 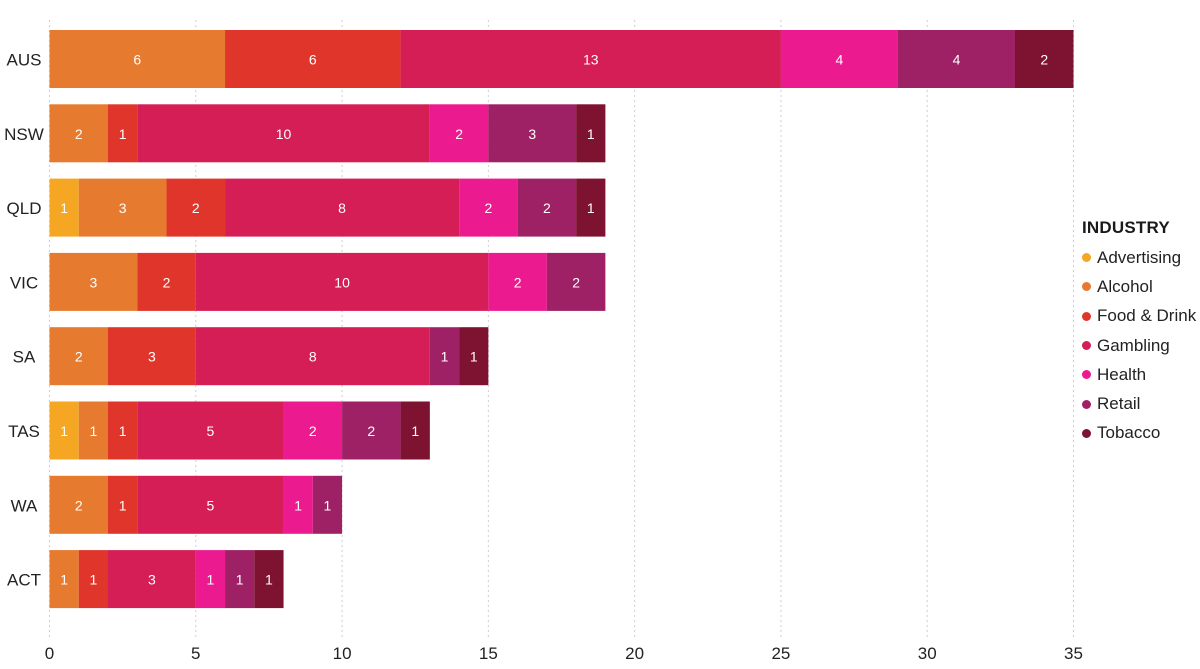 What do you see at coordinates (591, 60) in the screenshot?
I see `data-label-aus-gambling: 13` at bounding box center [591, 60].